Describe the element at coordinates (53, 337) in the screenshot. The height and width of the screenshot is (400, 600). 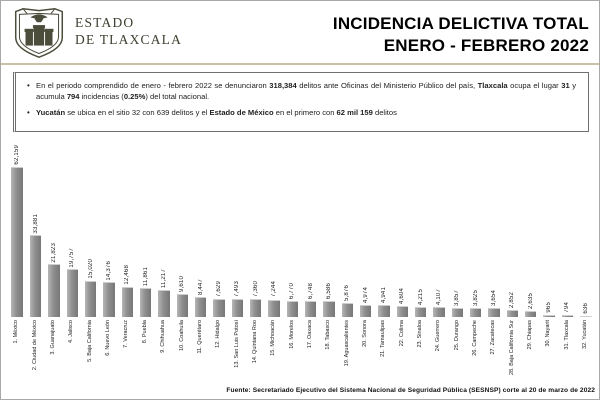
I see `x-axis-label: 3. Guanajuato` at that location.